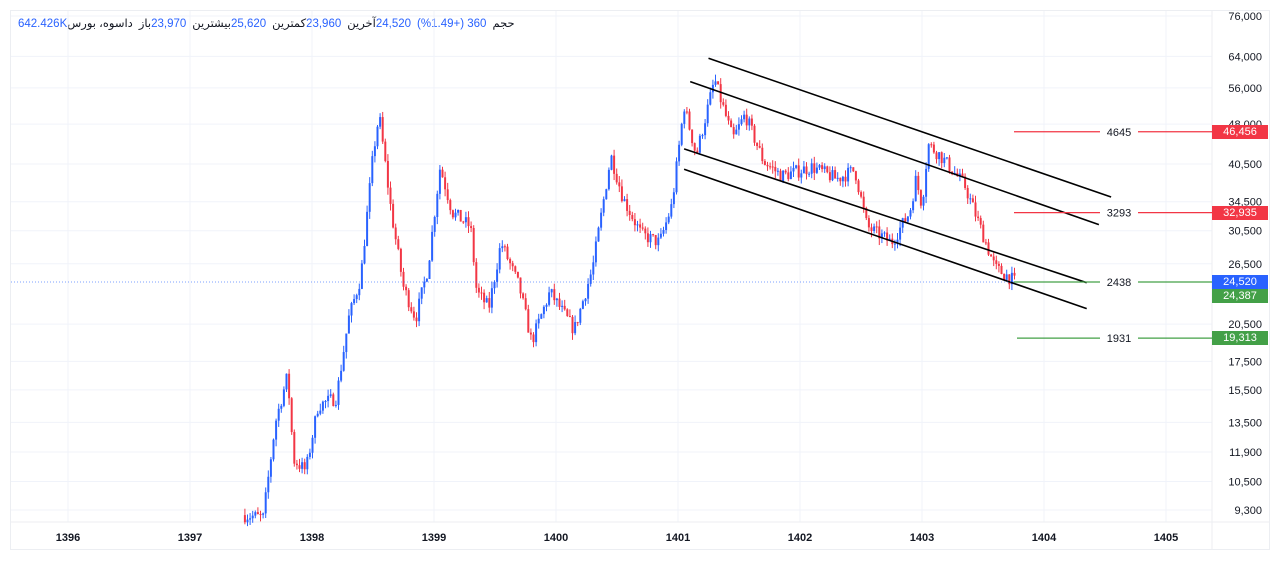 This screenshot has width=1280, height=561. What do you see at coordinates (1044, 538) in the screenshot?
I see `time-tick: 1404` at bounding box center [1044, 538].